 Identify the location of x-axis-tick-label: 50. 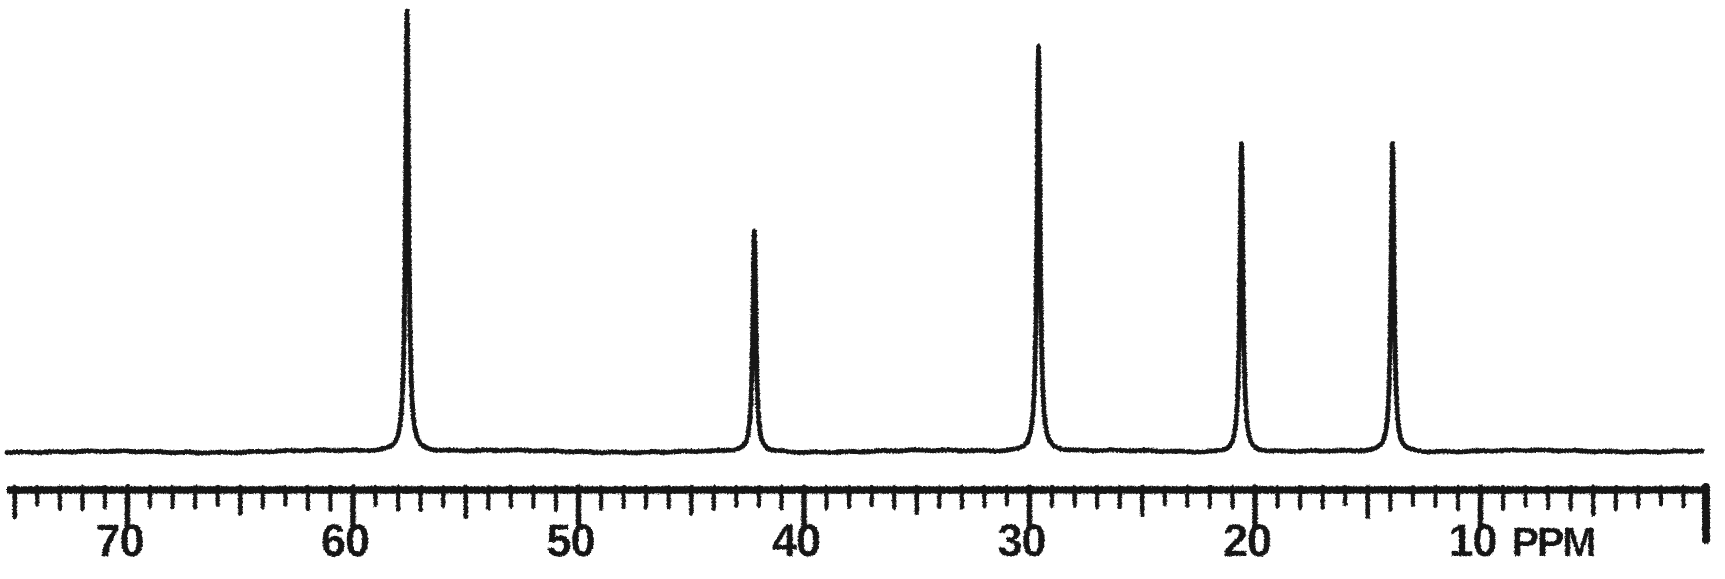
(570, 540).